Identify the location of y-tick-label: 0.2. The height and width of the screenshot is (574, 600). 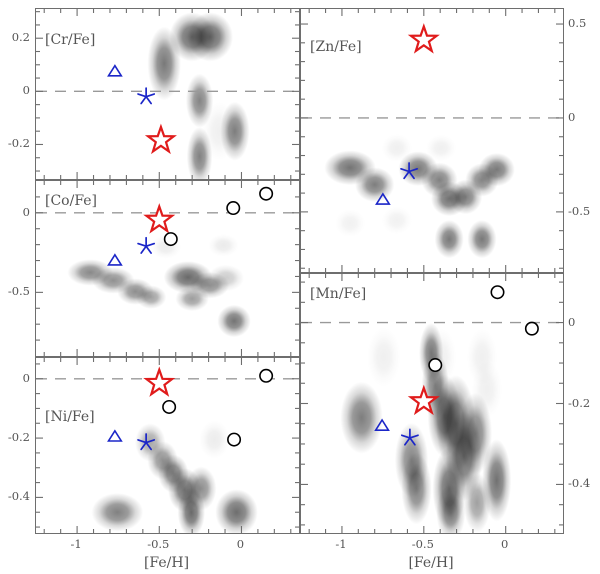
(20, 37).